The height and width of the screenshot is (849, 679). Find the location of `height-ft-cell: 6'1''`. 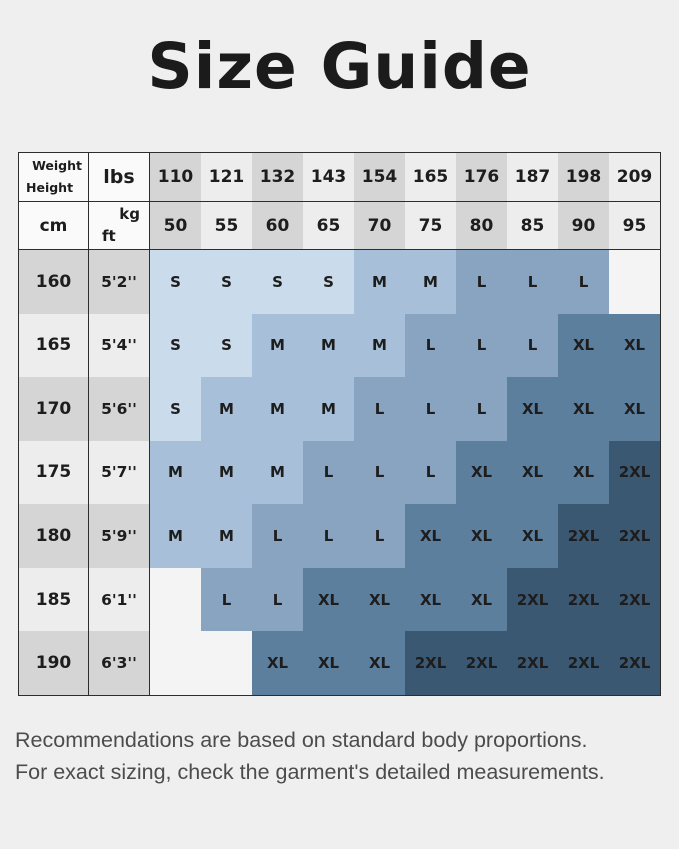

height-ft-cell: 6'1'' is located at coordinates (119, 599).